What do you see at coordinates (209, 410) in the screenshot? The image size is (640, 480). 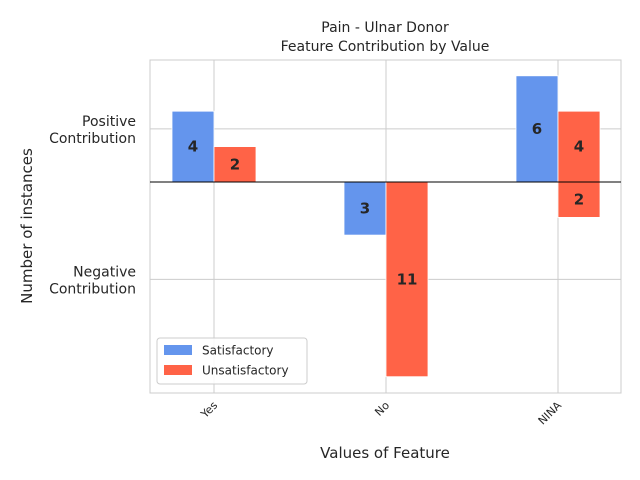 I see `x-tick-label: Yes` at bounding box center [209, 410].